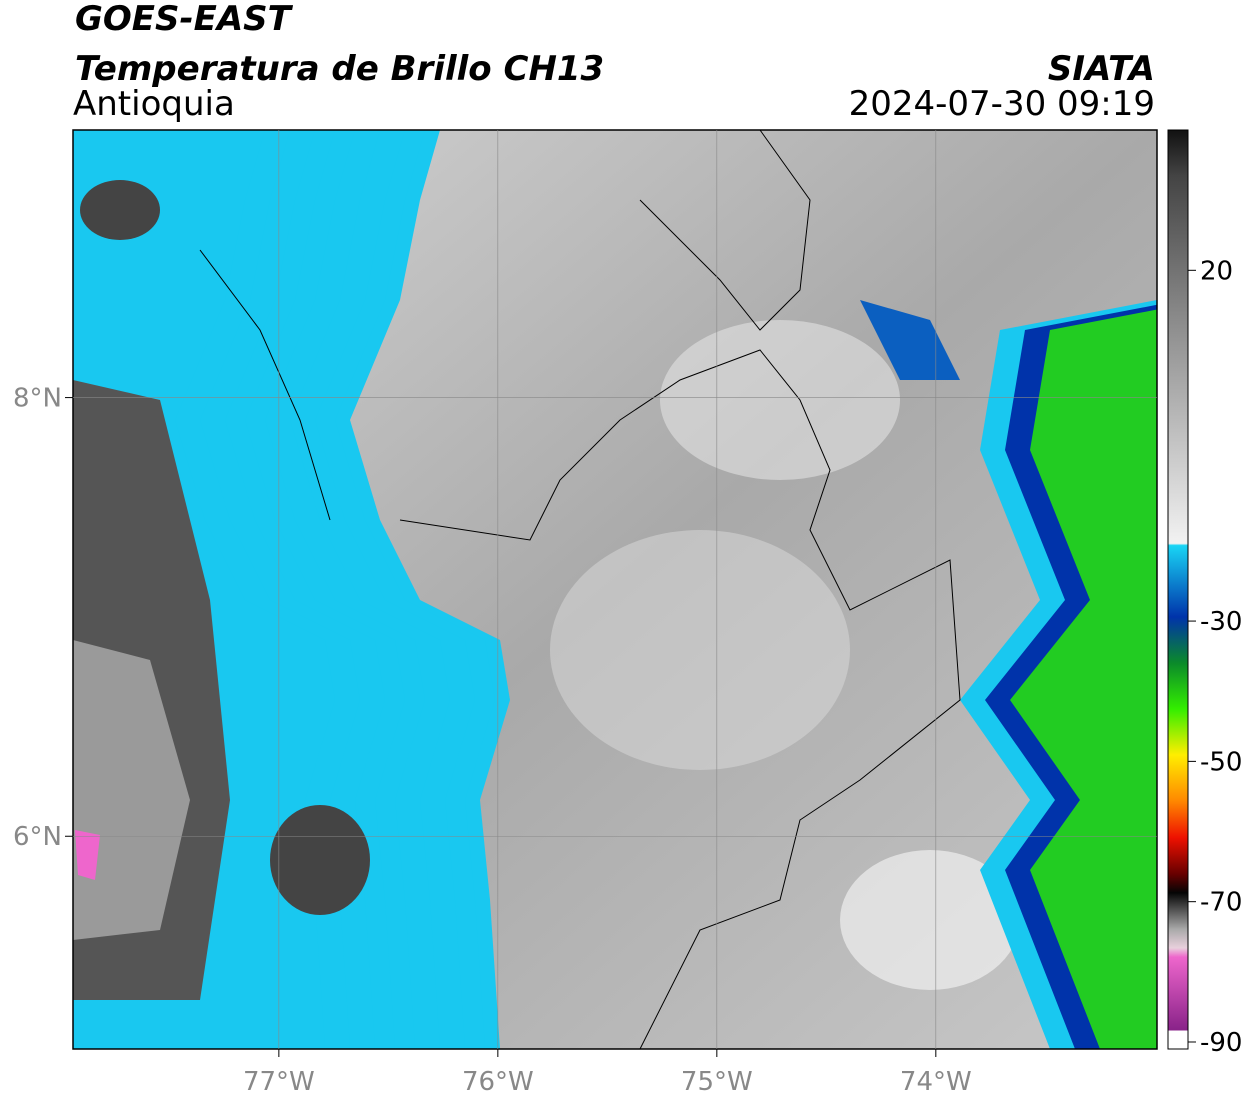 The width and height of the screenshot is (1252, 1099). What do you see at coordinates (1101, 69) in the screenshot?
I see `source: SIATA` at bounding box center [1101, 69].